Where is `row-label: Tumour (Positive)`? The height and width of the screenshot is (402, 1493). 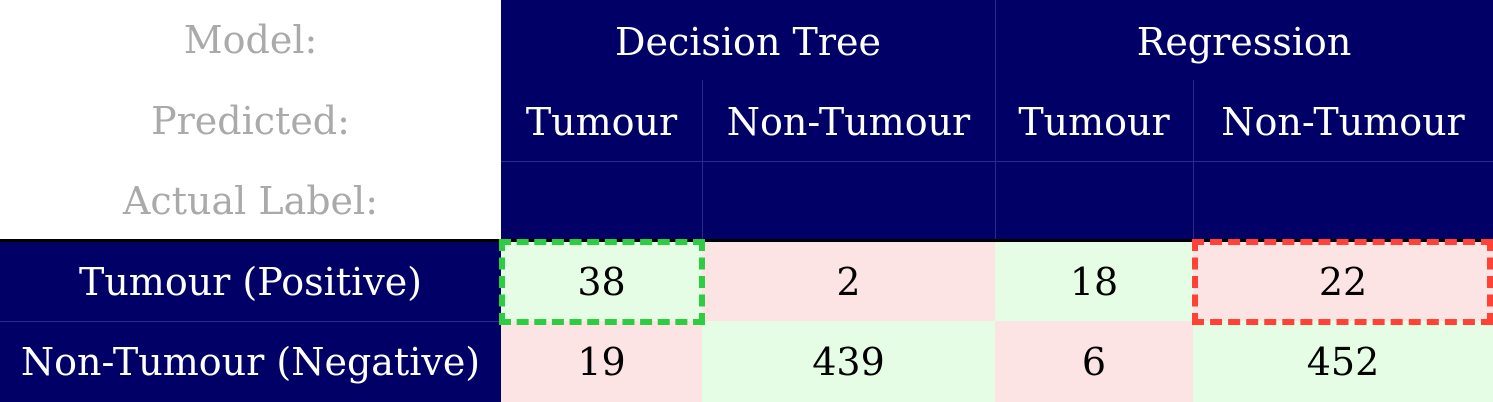 row-label: Tumour (Positive) is located at coordinates (250, 281).